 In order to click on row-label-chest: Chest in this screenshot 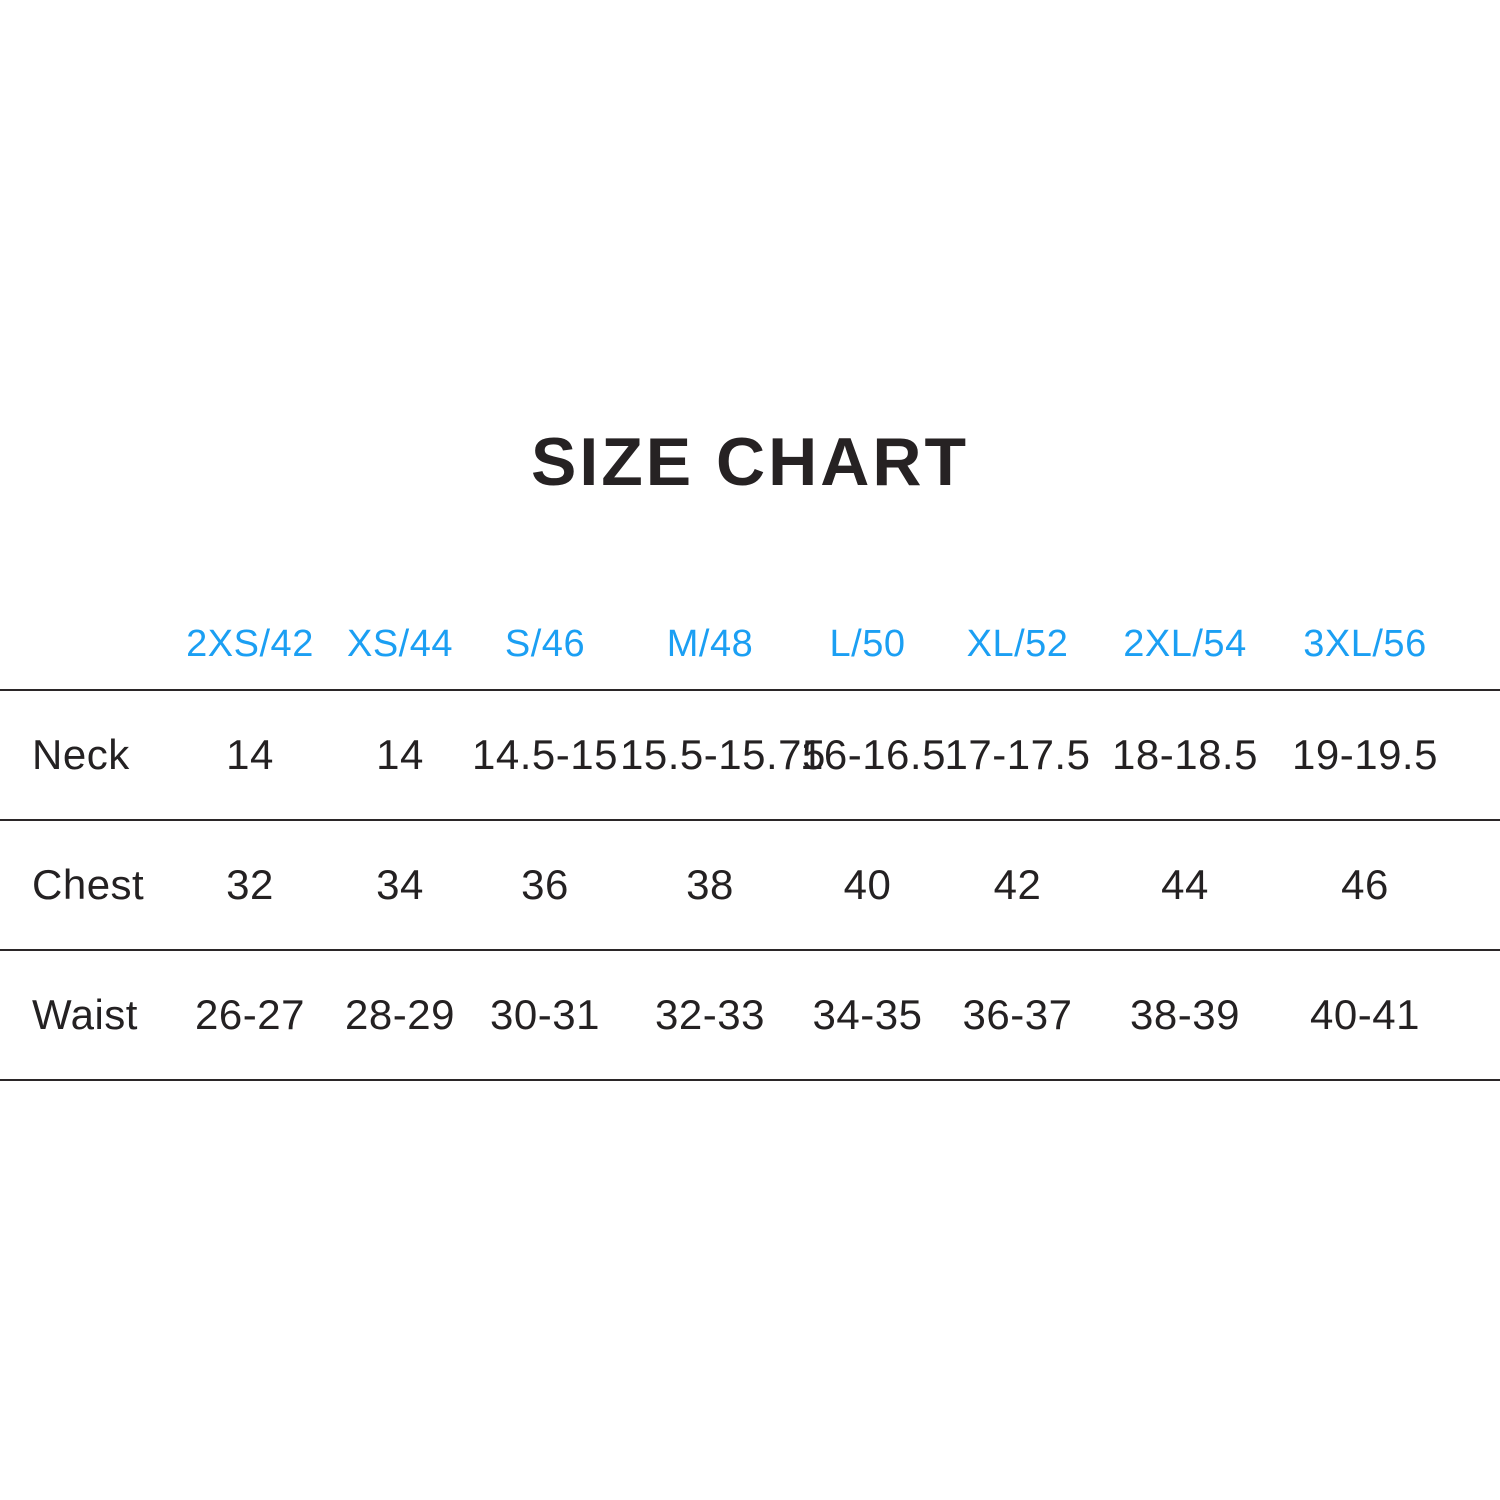, I will do `click(85, 885)`.